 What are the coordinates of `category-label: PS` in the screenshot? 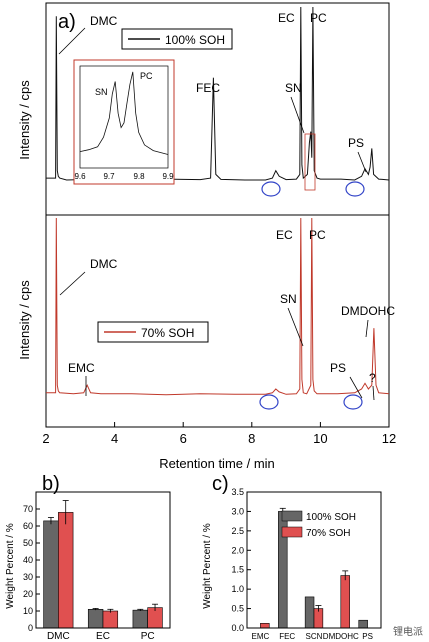 It's located at (367, 636).